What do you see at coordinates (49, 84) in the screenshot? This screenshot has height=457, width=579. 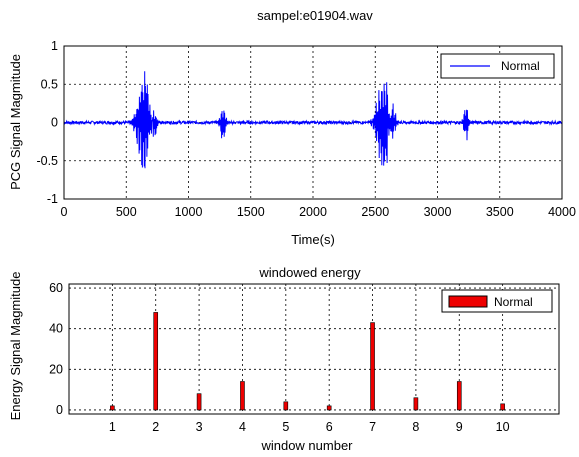 I see `pcg-y-tick-label: 0.5` at bounding box center [49, 84].